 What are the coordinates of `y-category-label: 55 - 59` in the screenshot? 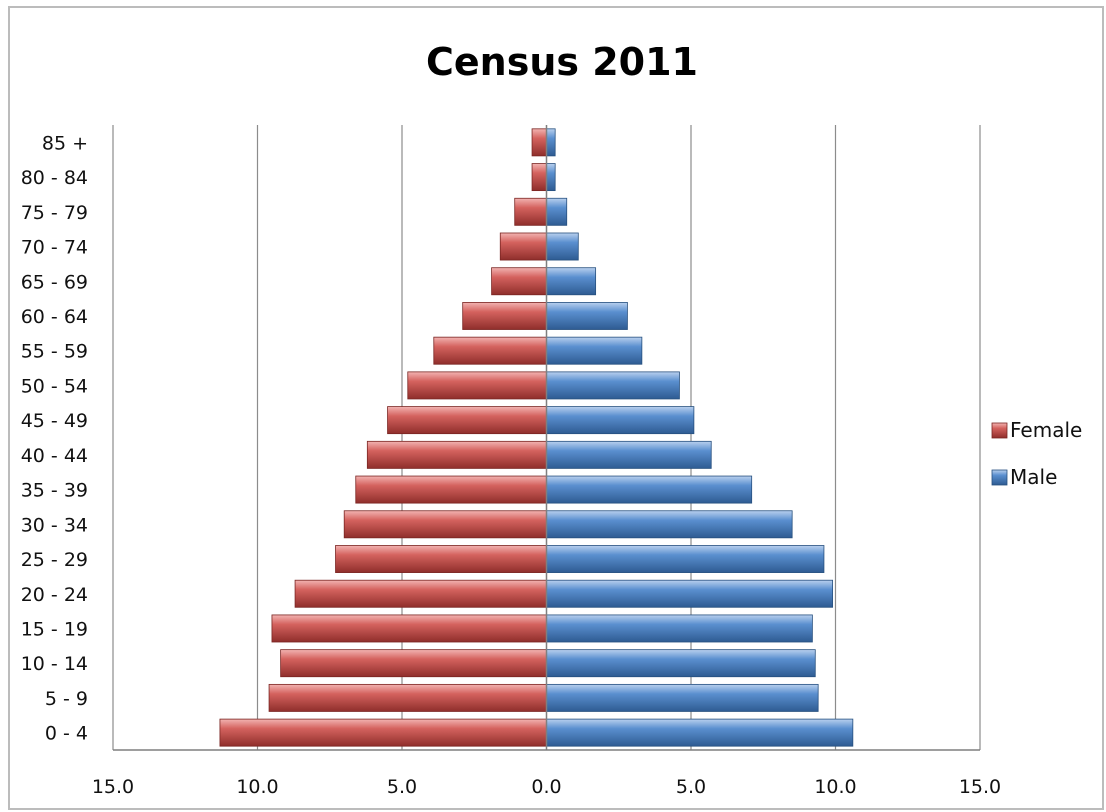 It's located at (54, 352).